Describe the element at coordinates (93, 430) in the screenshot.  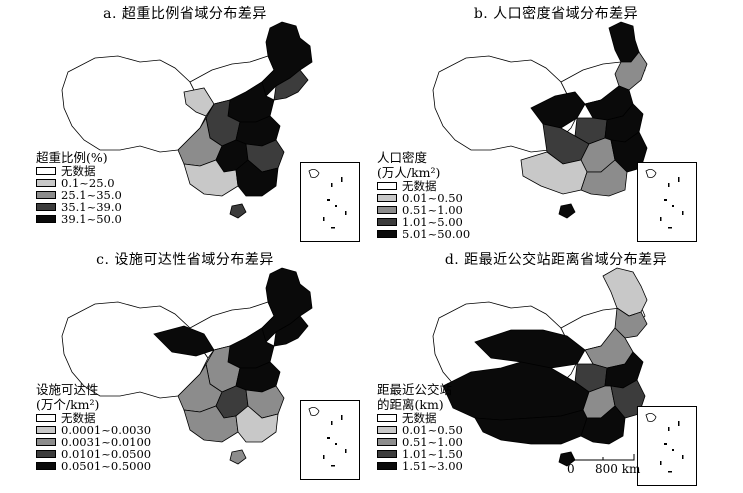
I see `legend-item: 0.0001~0.0030` at that location.